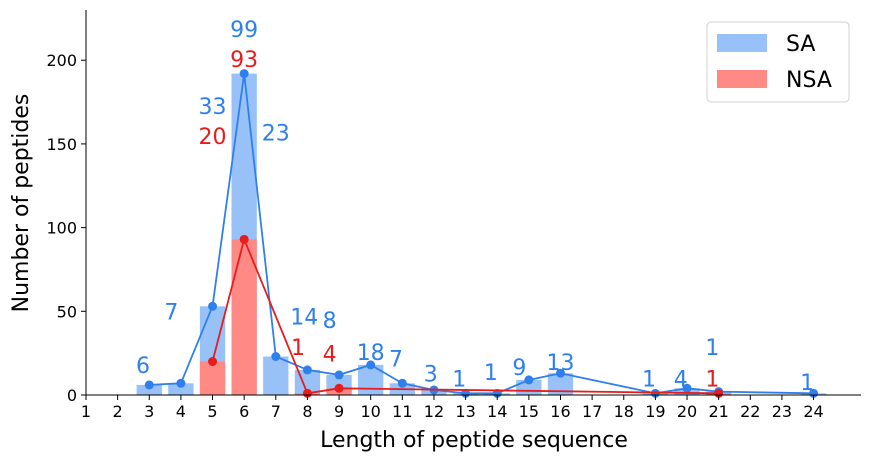 The width and height of the screenshot is (871, 463). I want to click on data-label: 13, so click(560, 363).